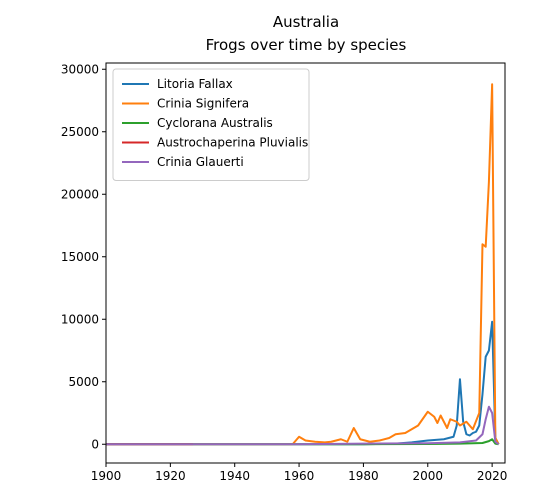 This screenshot has width=537, height=504. Describe the element at coordinates (200, 162) in the screenshot. I see `legend-label-4: Crinia Glauerti` at that location.